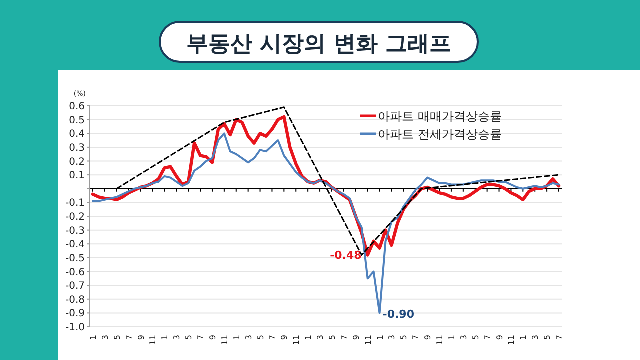  I want to click on y-tick-label: 0.4, so click(77, 134).